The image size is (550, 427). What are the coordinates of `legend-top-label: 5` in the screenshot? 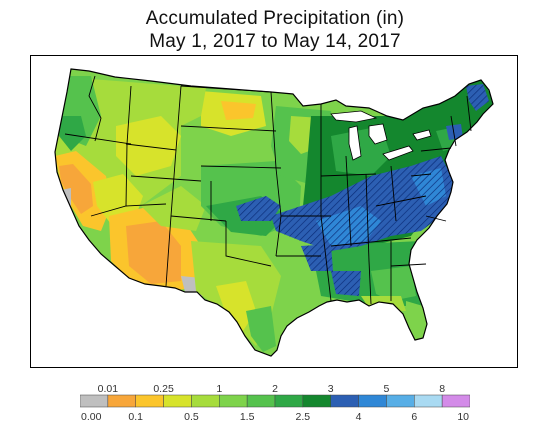 It's located at (387, 389).